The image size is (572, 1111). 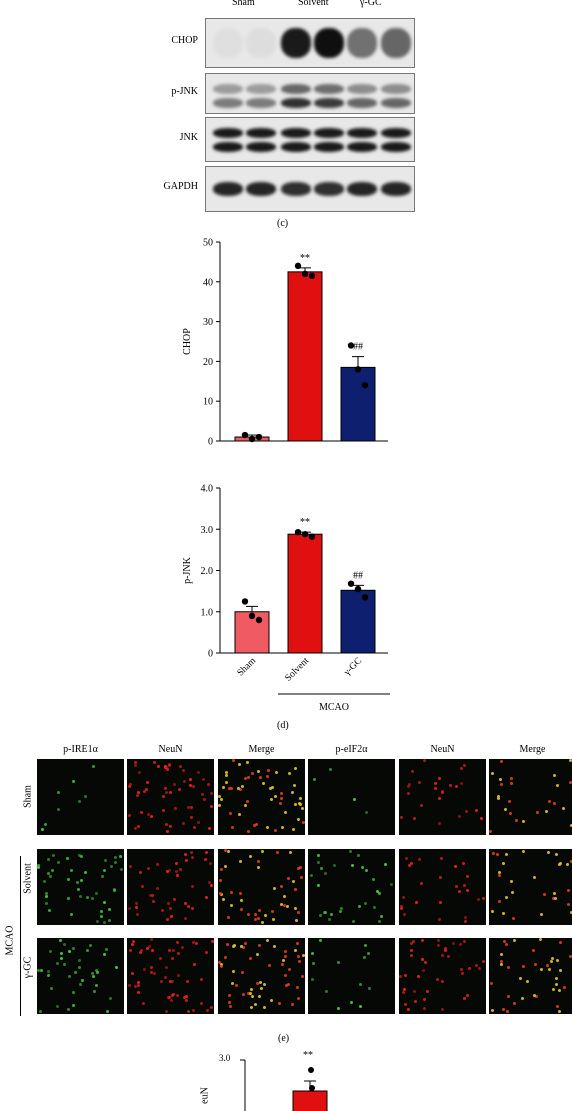 I want to click on blot-row-label: GAPDH, so click(x=180, y=186).